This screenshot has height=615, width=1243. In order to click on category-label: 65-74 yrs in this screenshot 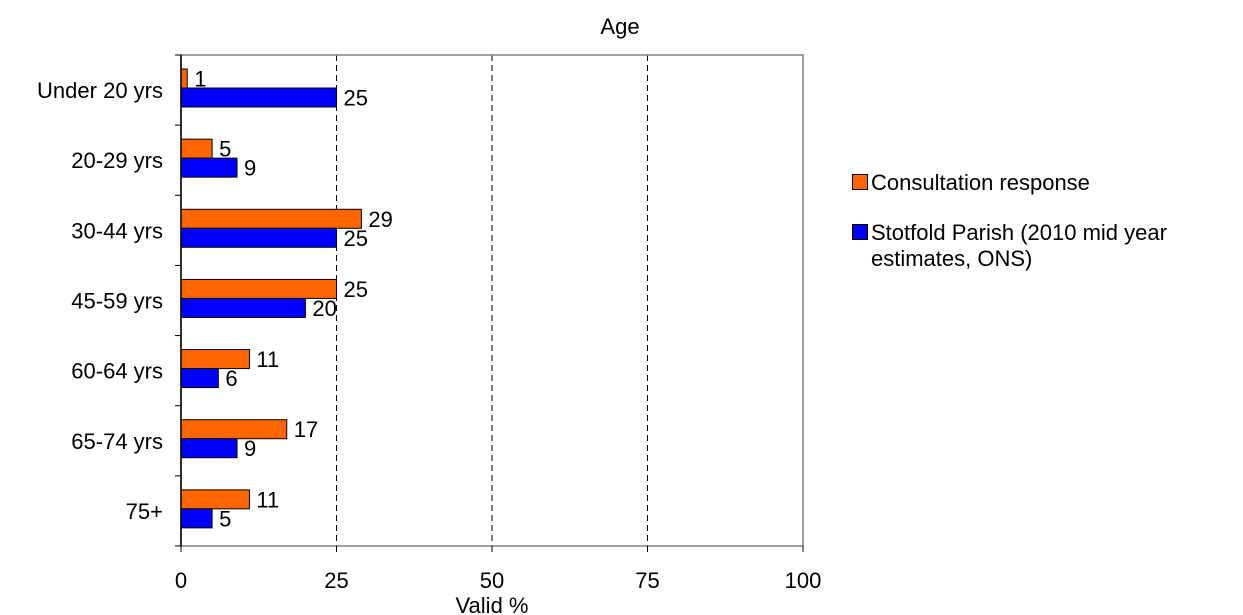, I will do `click(117, 441)`.